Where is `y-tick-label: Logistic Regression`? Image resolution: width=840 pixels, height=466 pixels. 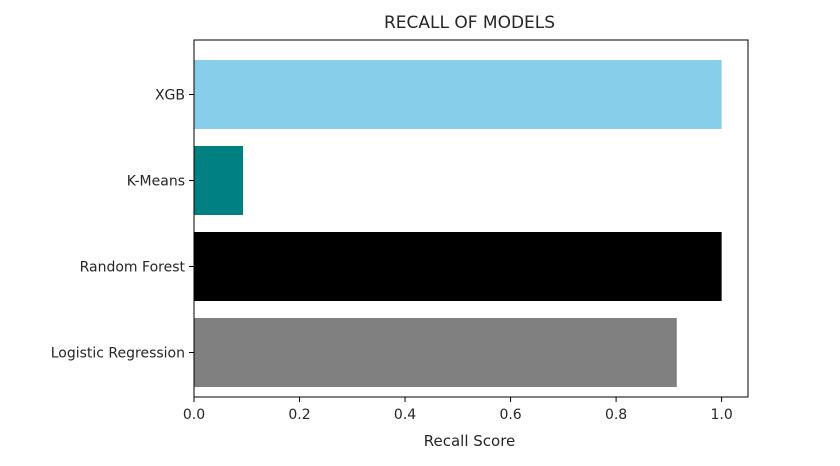 y-tick-label: Logistic Regression is located at coordinates (118, 354).